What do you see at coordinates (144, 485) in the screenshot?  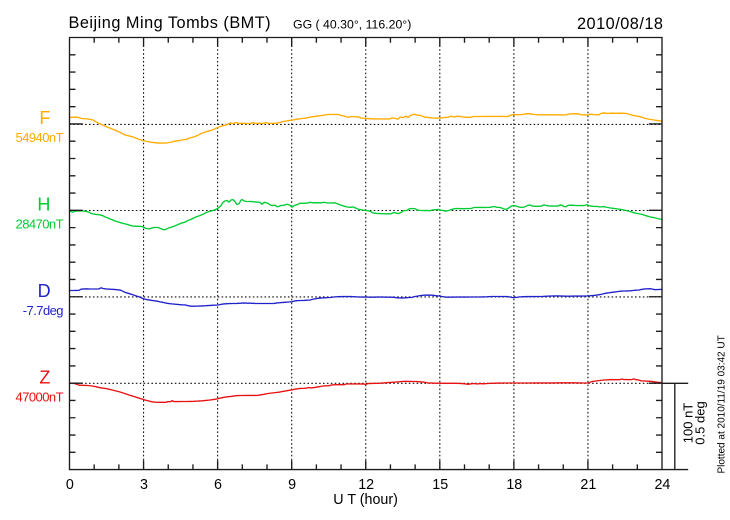 I see `svg-text: 3` at bounding box center [144, 485].